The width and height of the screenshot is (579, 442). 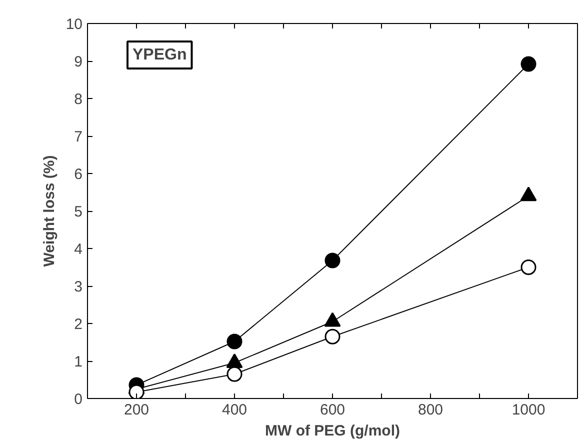 I want to click on y-tick-label: 0, so click(x=78, y=399).